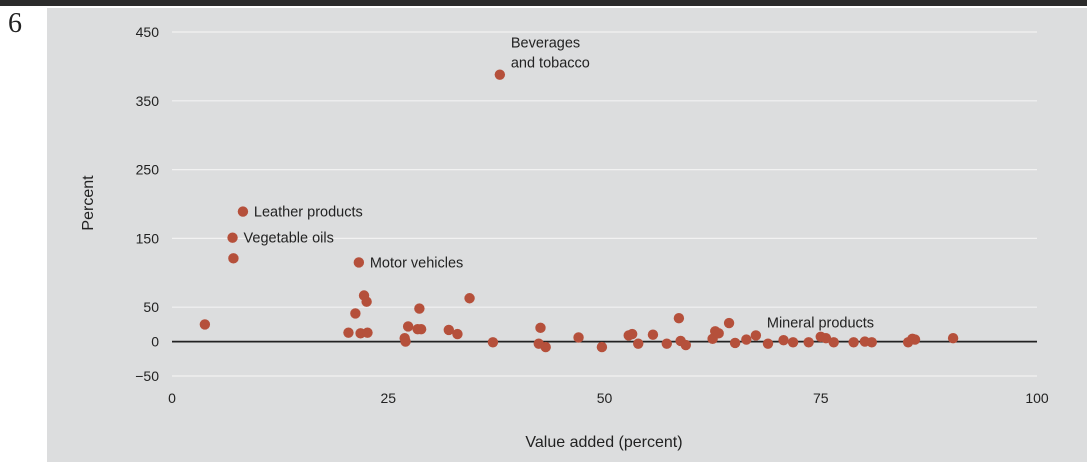 The width and height of the screenshot is (1087, 462). What do you see at coordinates (148, 101) in the screenshot?
I see `y-tick-label: 350` at bounding box center [148, 101].